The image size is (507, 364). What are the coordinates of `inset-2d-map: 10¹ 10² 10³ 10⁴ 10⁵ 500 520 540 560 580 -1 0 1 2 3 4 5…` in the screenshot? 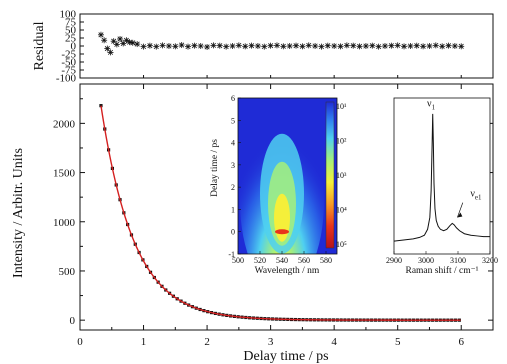 It's located at (278, 185).